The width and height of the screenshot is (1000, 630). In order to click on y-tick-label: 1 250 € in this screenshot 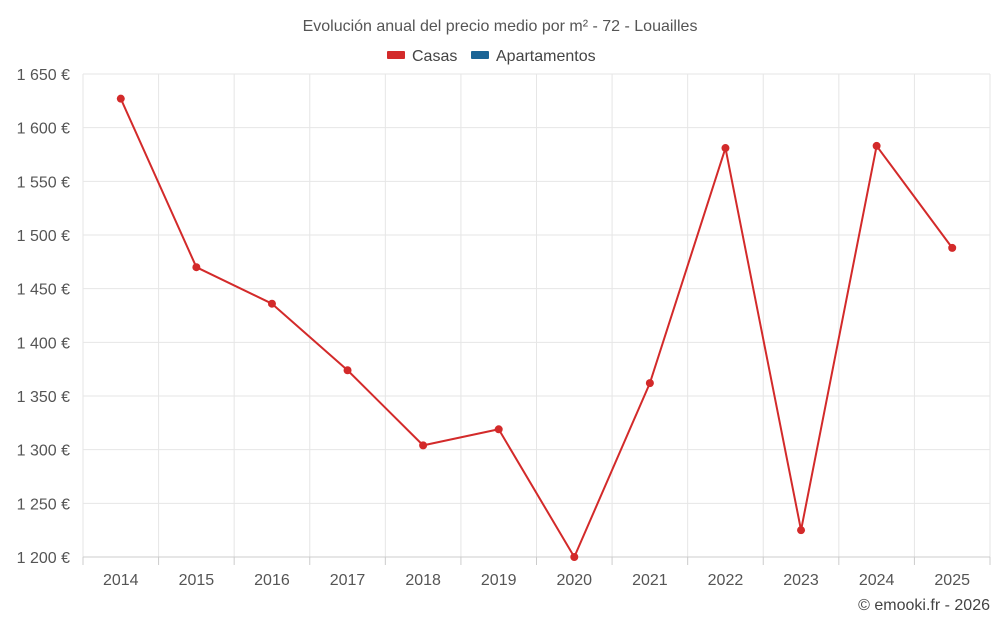, I will do `click(43, 504)`.